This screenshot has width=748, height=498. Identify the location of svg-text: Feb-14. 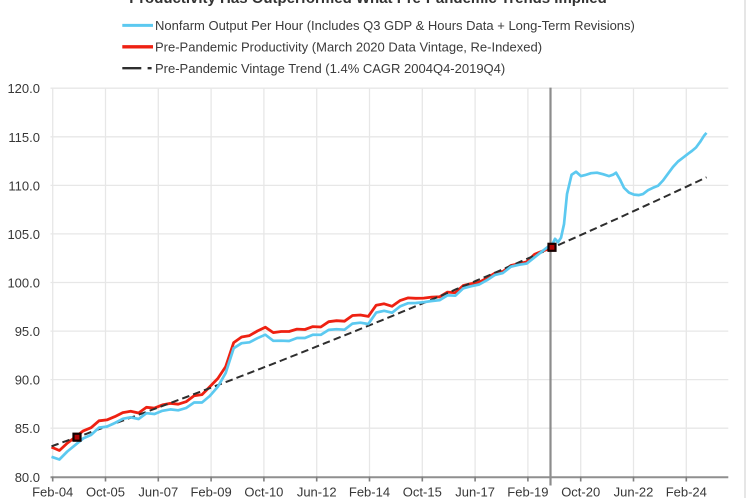
(369, 491).